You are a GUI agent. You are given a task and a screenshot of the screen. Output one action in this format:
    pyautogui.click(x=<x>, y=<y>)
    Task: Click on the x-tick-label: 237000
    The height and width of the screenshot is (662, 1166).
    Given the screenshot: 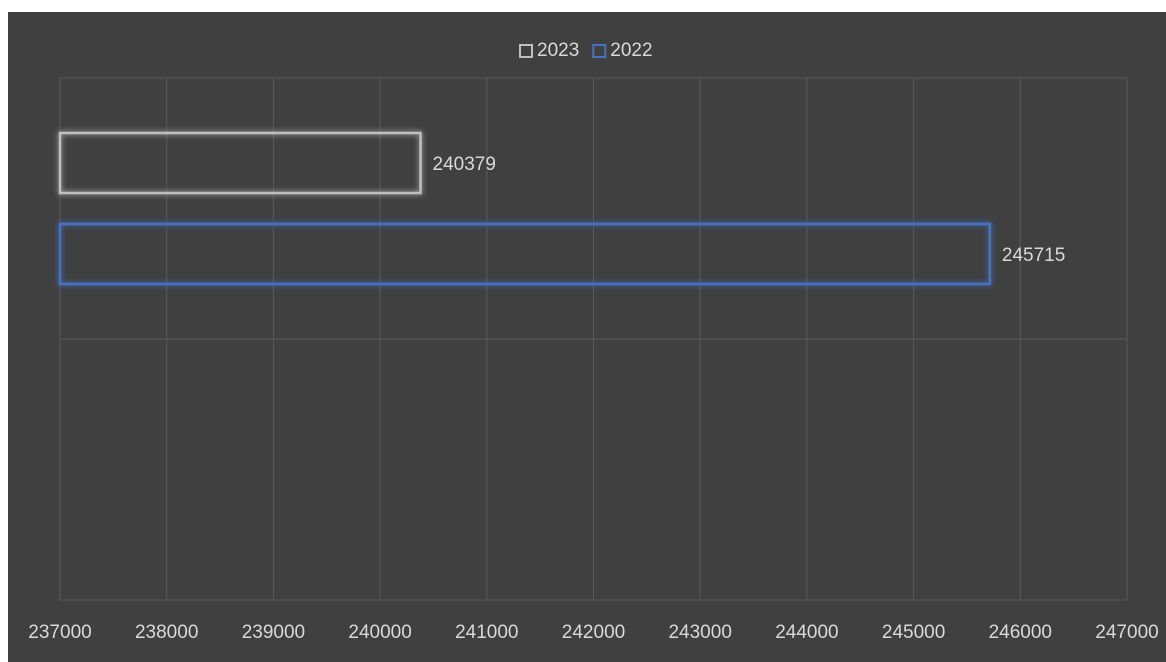 What is the action you would take?
    pyautogui.click(x=59, y=632)
    